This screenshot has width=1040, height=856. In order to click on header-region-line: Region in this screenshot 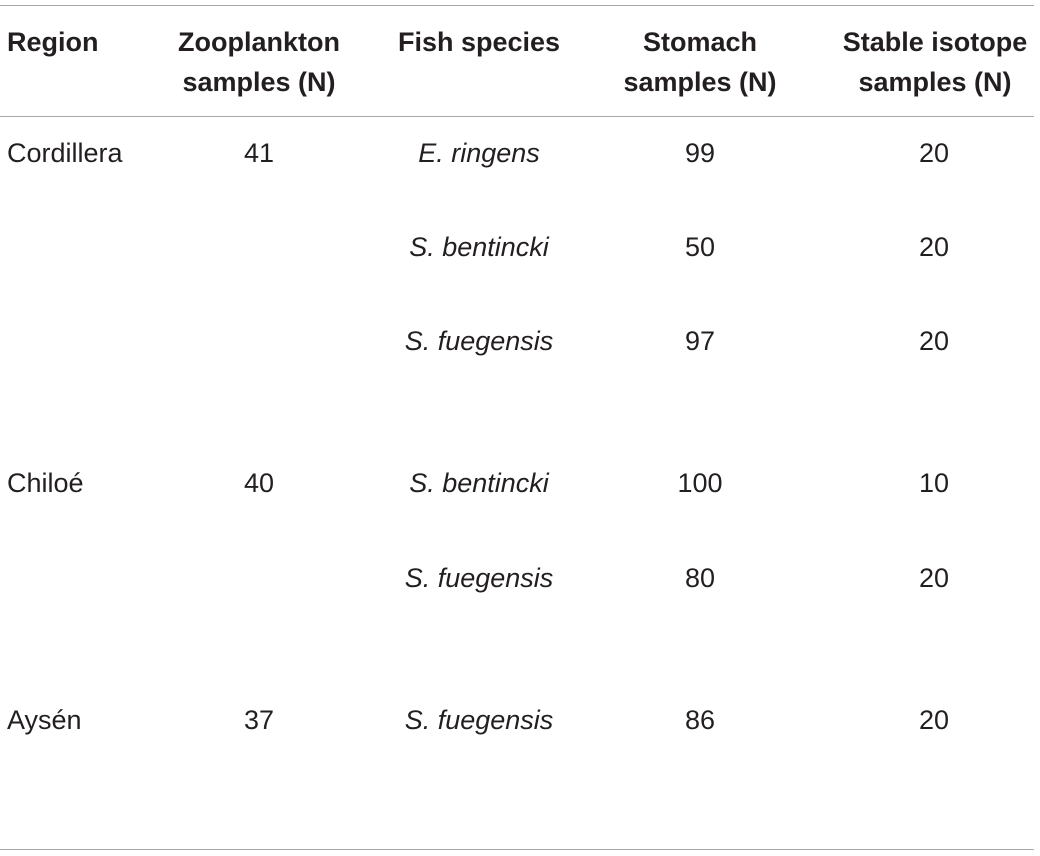, I will do `click(53, 42)`.